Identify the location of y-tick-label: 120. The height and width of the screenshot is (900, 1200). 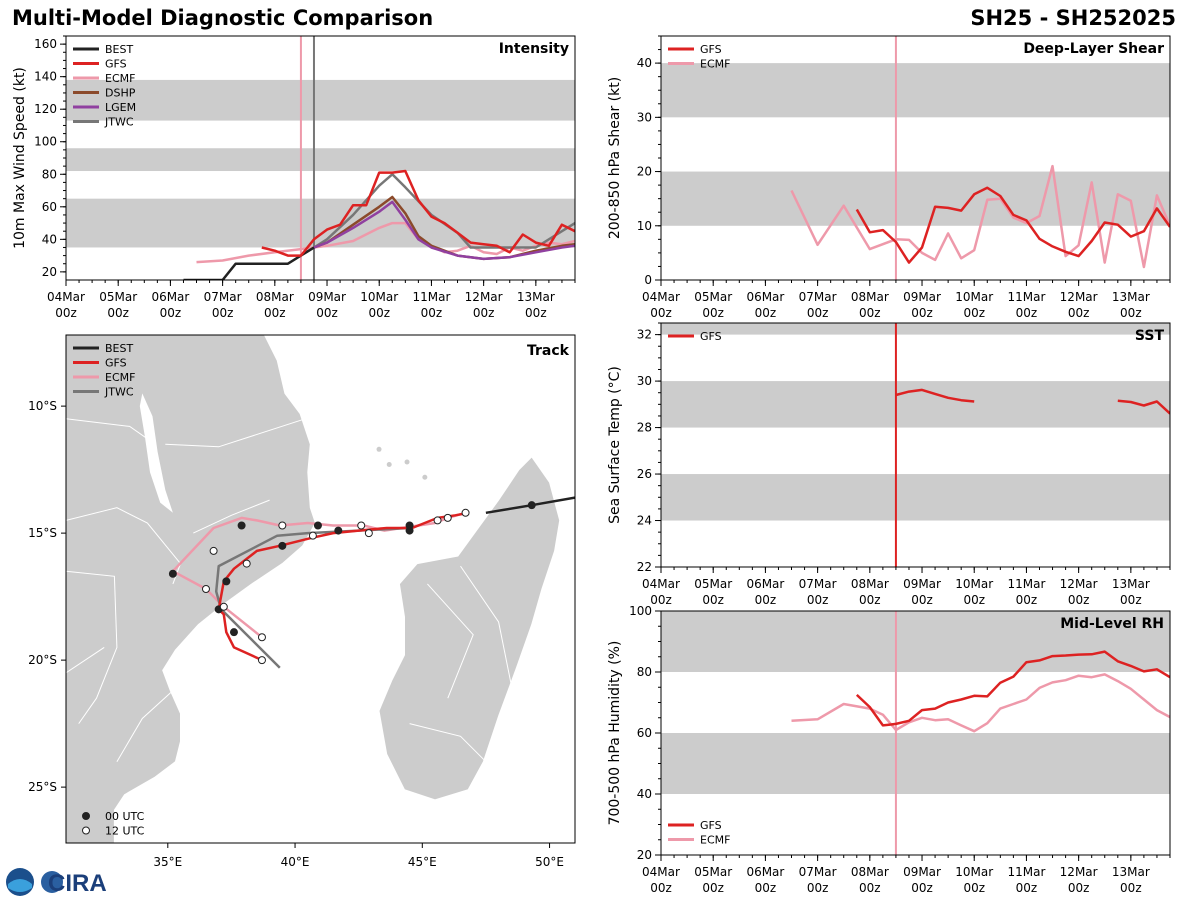
(45, 109).